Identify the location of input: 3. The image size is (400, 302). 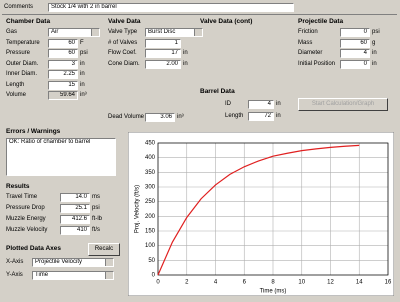
(63, 64).